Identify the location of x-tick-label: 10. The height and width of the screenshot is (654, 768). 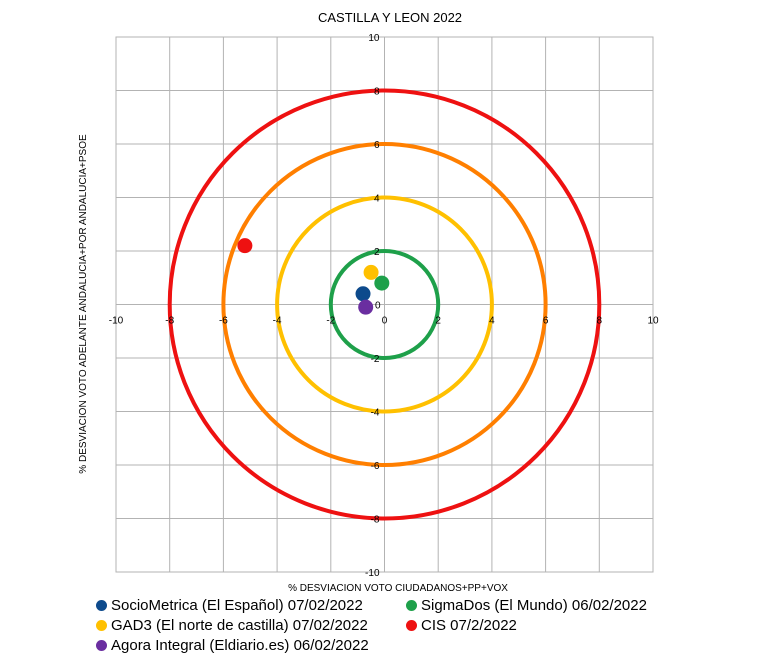
(653, 321).